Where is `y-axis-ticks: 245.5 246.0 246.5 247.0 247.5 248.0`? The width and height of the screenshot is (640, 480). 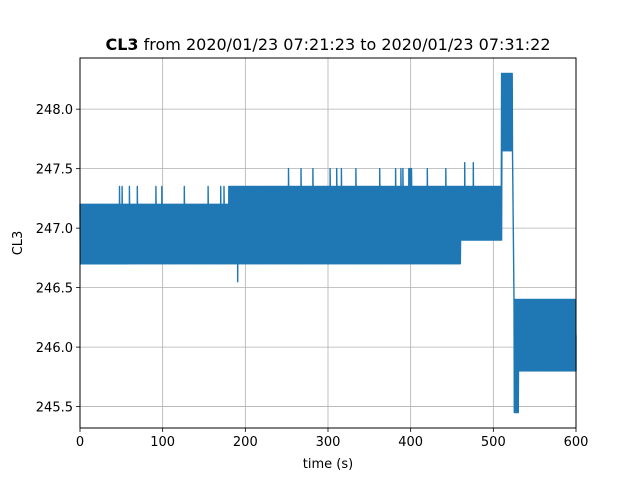 y-axis-ticks: 245.5 246.0 246.5 247.0 247.5 248.0 is located at coordinates (58, 259).